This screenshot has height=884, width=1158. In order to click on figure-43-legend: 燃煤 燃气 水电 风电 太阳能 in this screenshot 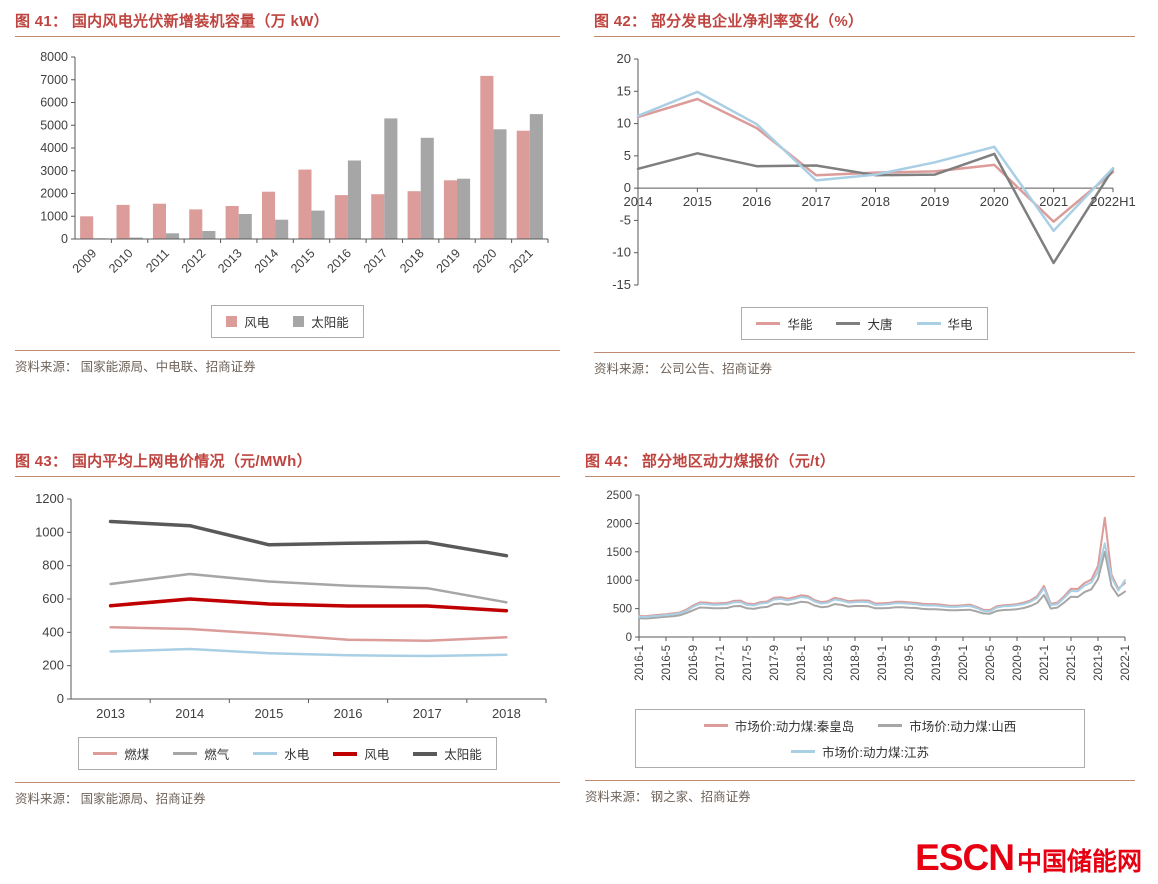, I will do `click(287, 753)`.